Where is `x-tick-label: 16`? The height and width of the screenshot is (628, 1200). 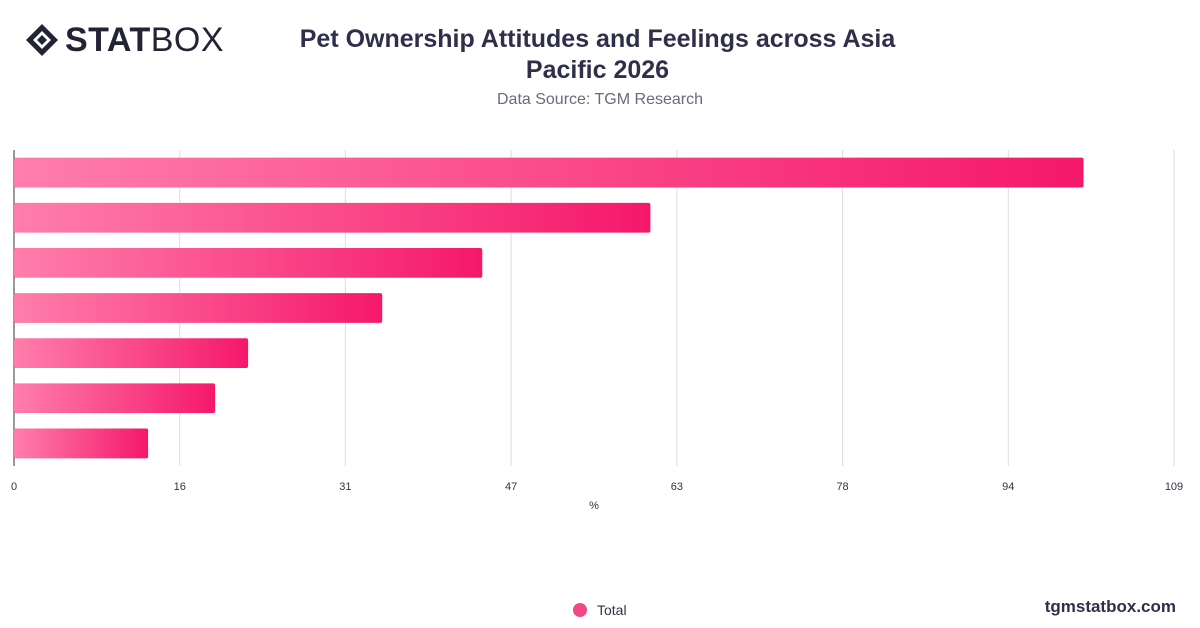 x-tick-label: 16 is located at coordinates (180, 487).